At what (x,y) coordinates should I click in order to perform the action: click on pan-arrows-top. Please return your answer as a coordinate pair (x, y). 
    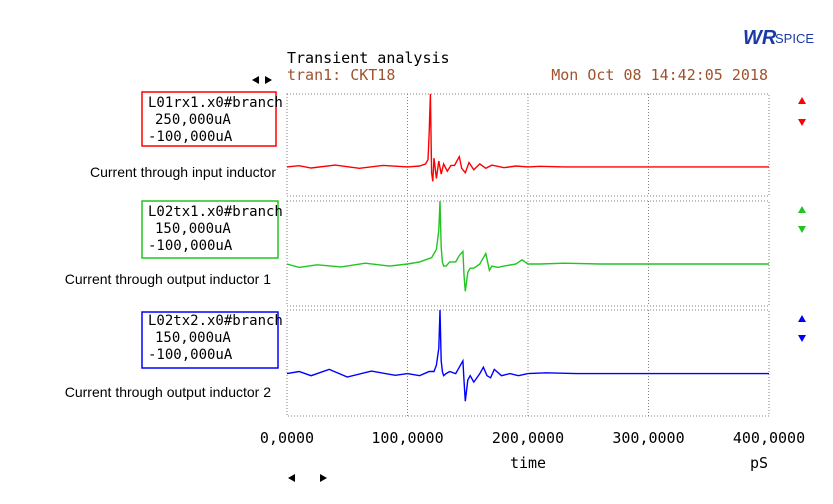
    Looking at the image, I should click on (262, 80).